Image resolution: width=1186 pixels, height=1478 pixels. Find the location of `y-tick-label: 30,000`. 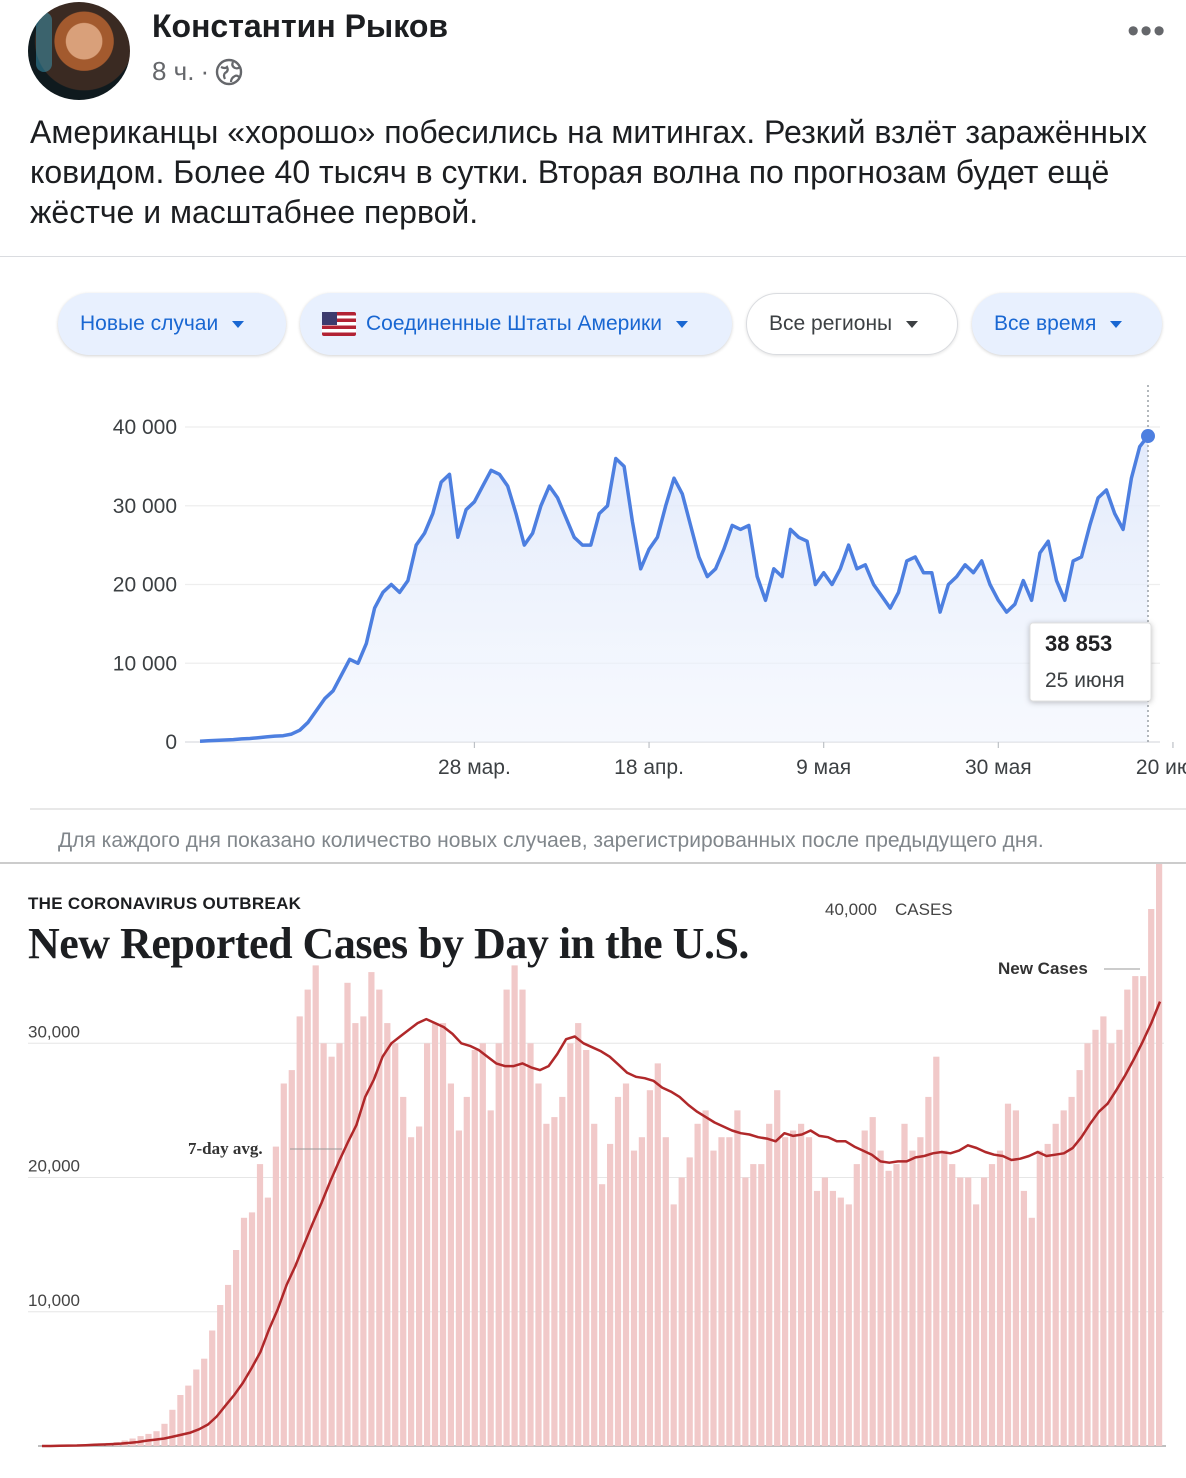

y-tick-label: 30,000 is located at coordinates (54, 1031).